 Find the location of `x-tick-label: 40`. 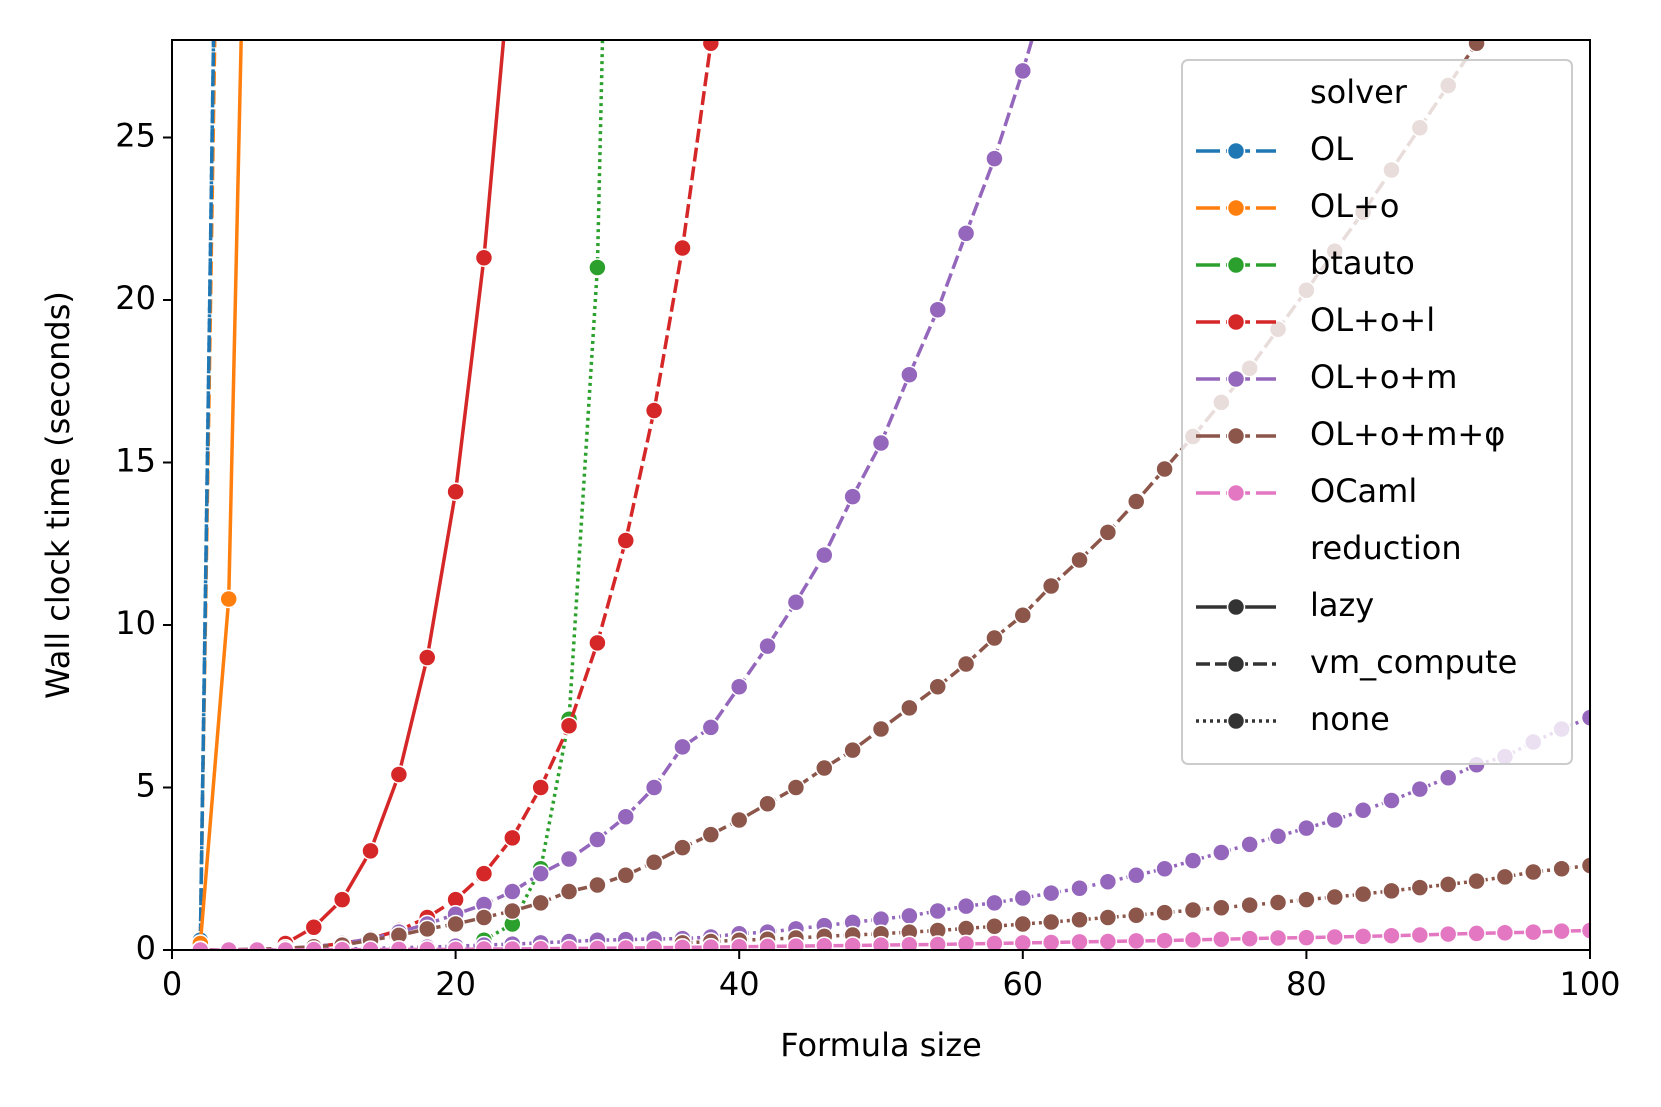

x-tick-label: 40 is located at coordinates (739, 984).